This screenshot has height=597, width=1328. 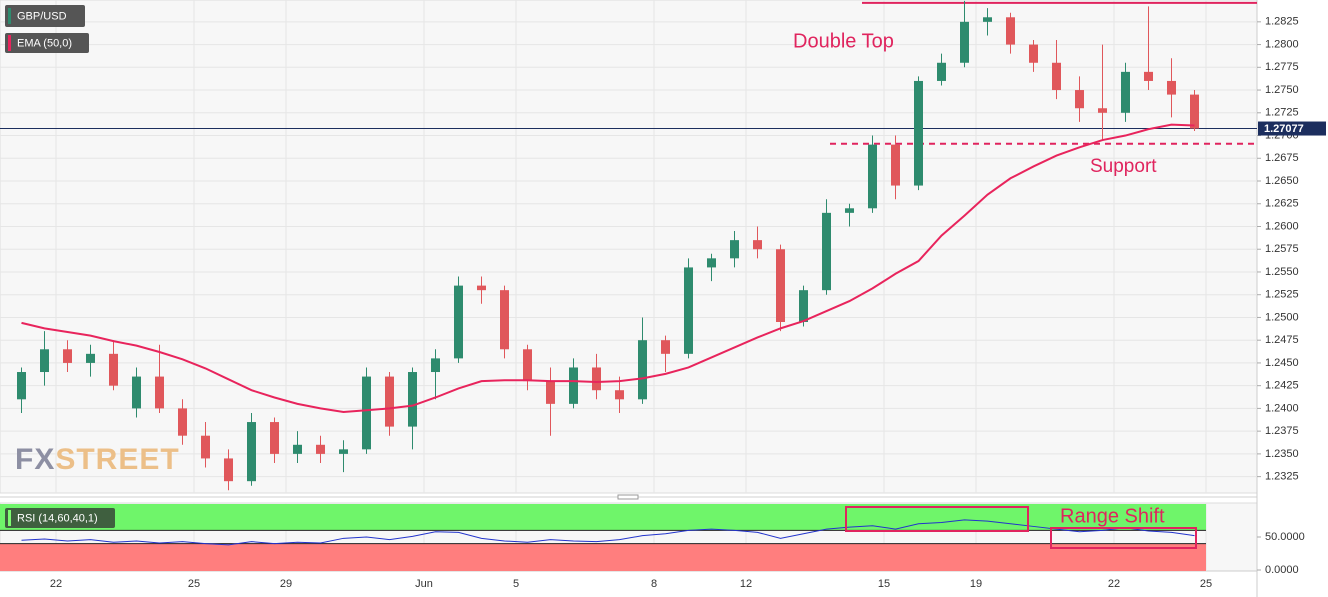 What do you see at coordinates (608, 532) in the screenshot?
I see `rsi-line` at bounding box center [608, 532].